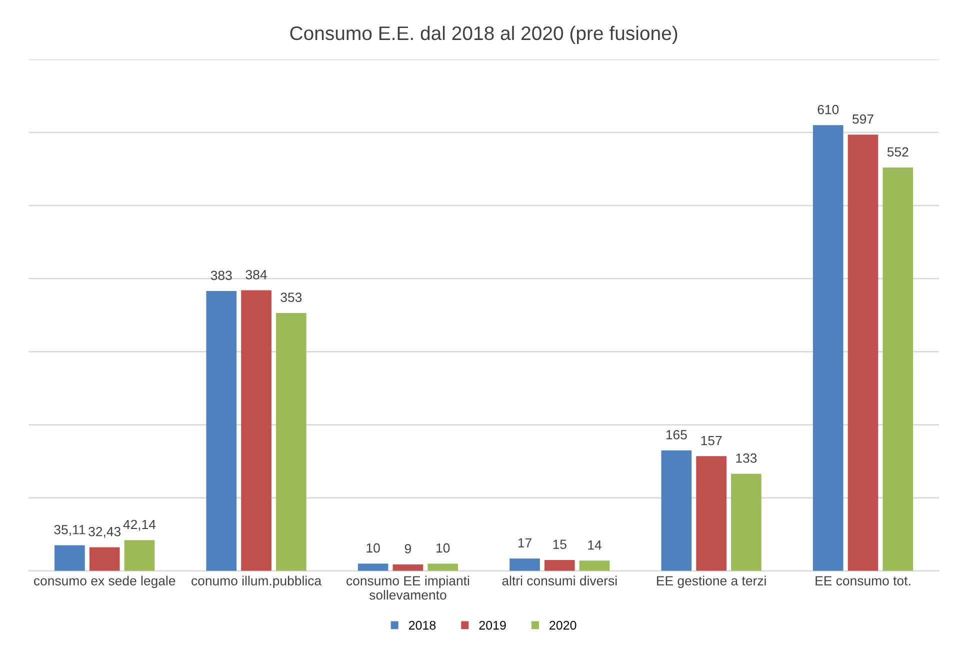 The width and height of the screenshot is (958, 660). I want to click on data-label: 42,14, so click(139, 525).